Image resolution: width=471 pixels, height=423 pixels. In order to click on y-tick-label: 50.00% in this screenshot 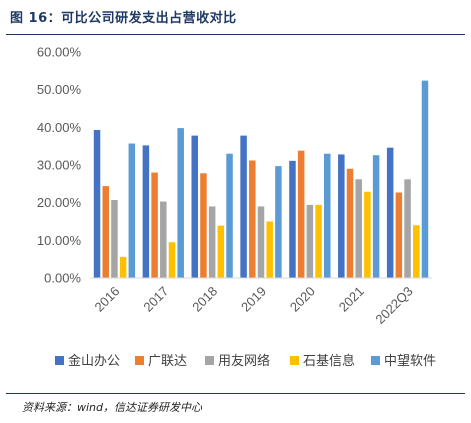, I will do `click(59, 89)`.